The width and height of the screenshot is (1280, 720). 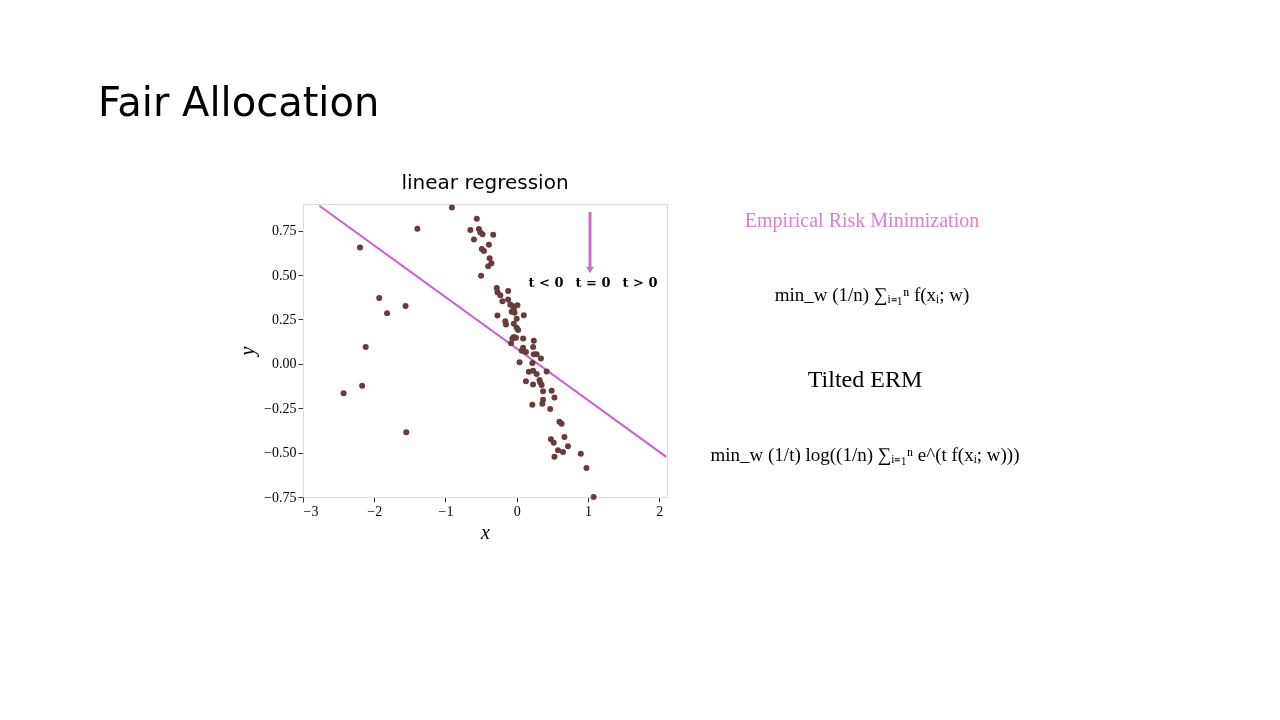 I want to click on y-tick-label: −0.50, so click(x=280, y=453).